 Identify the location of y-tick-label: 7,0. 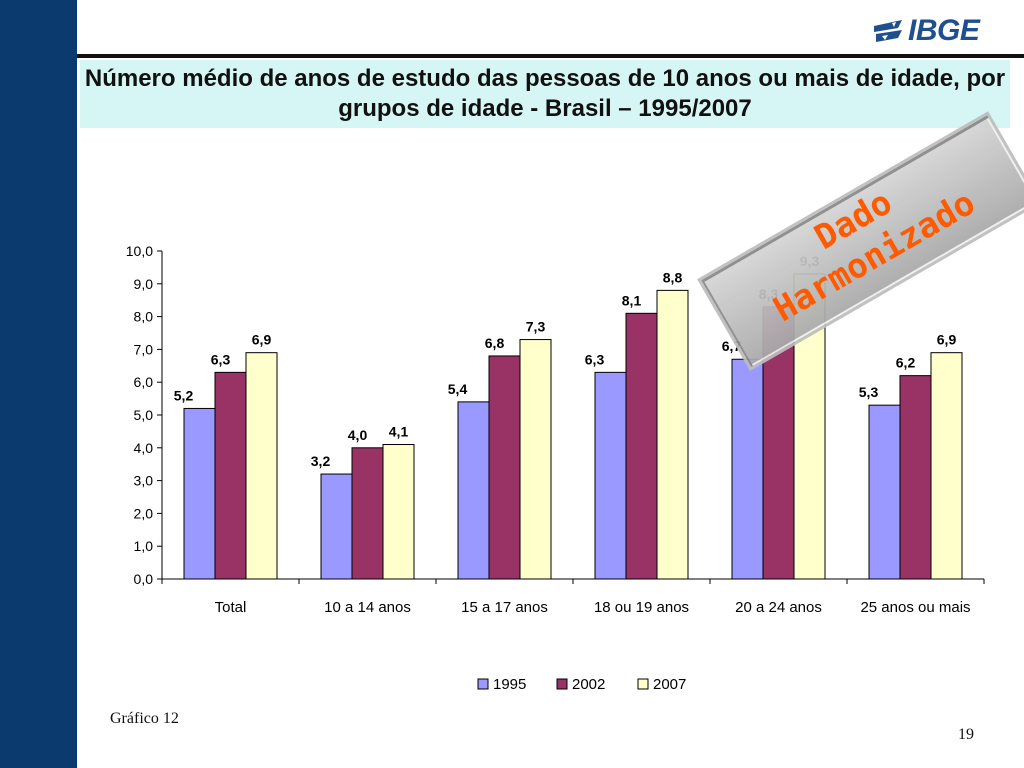
(144, 349).